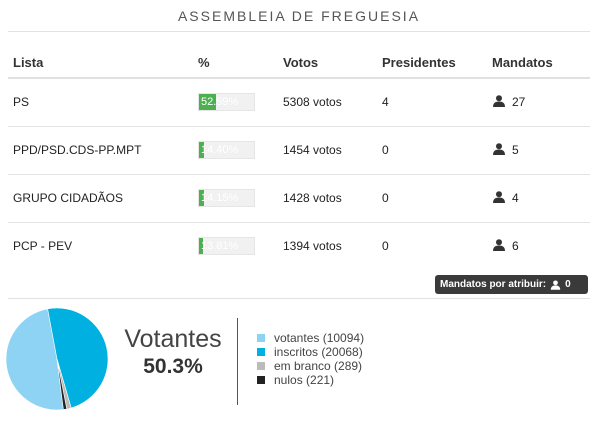 This screenshot has height=442, width=598. What do you see at coordinates (515, 150) in the screenshot?
I see `mandatos-count: 5` at bounding box center [515, 150].